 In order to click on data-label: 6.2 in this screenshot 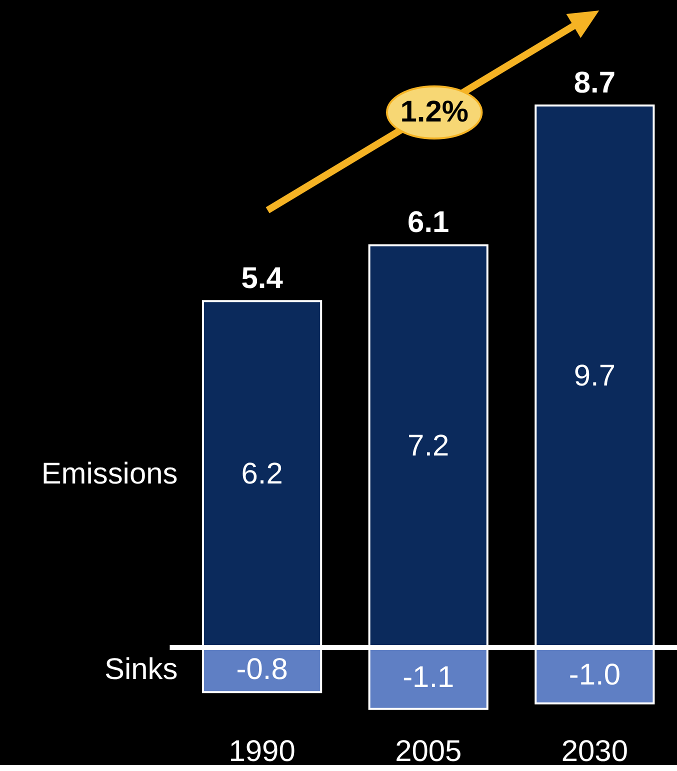, I will do `click(262, 473)`.